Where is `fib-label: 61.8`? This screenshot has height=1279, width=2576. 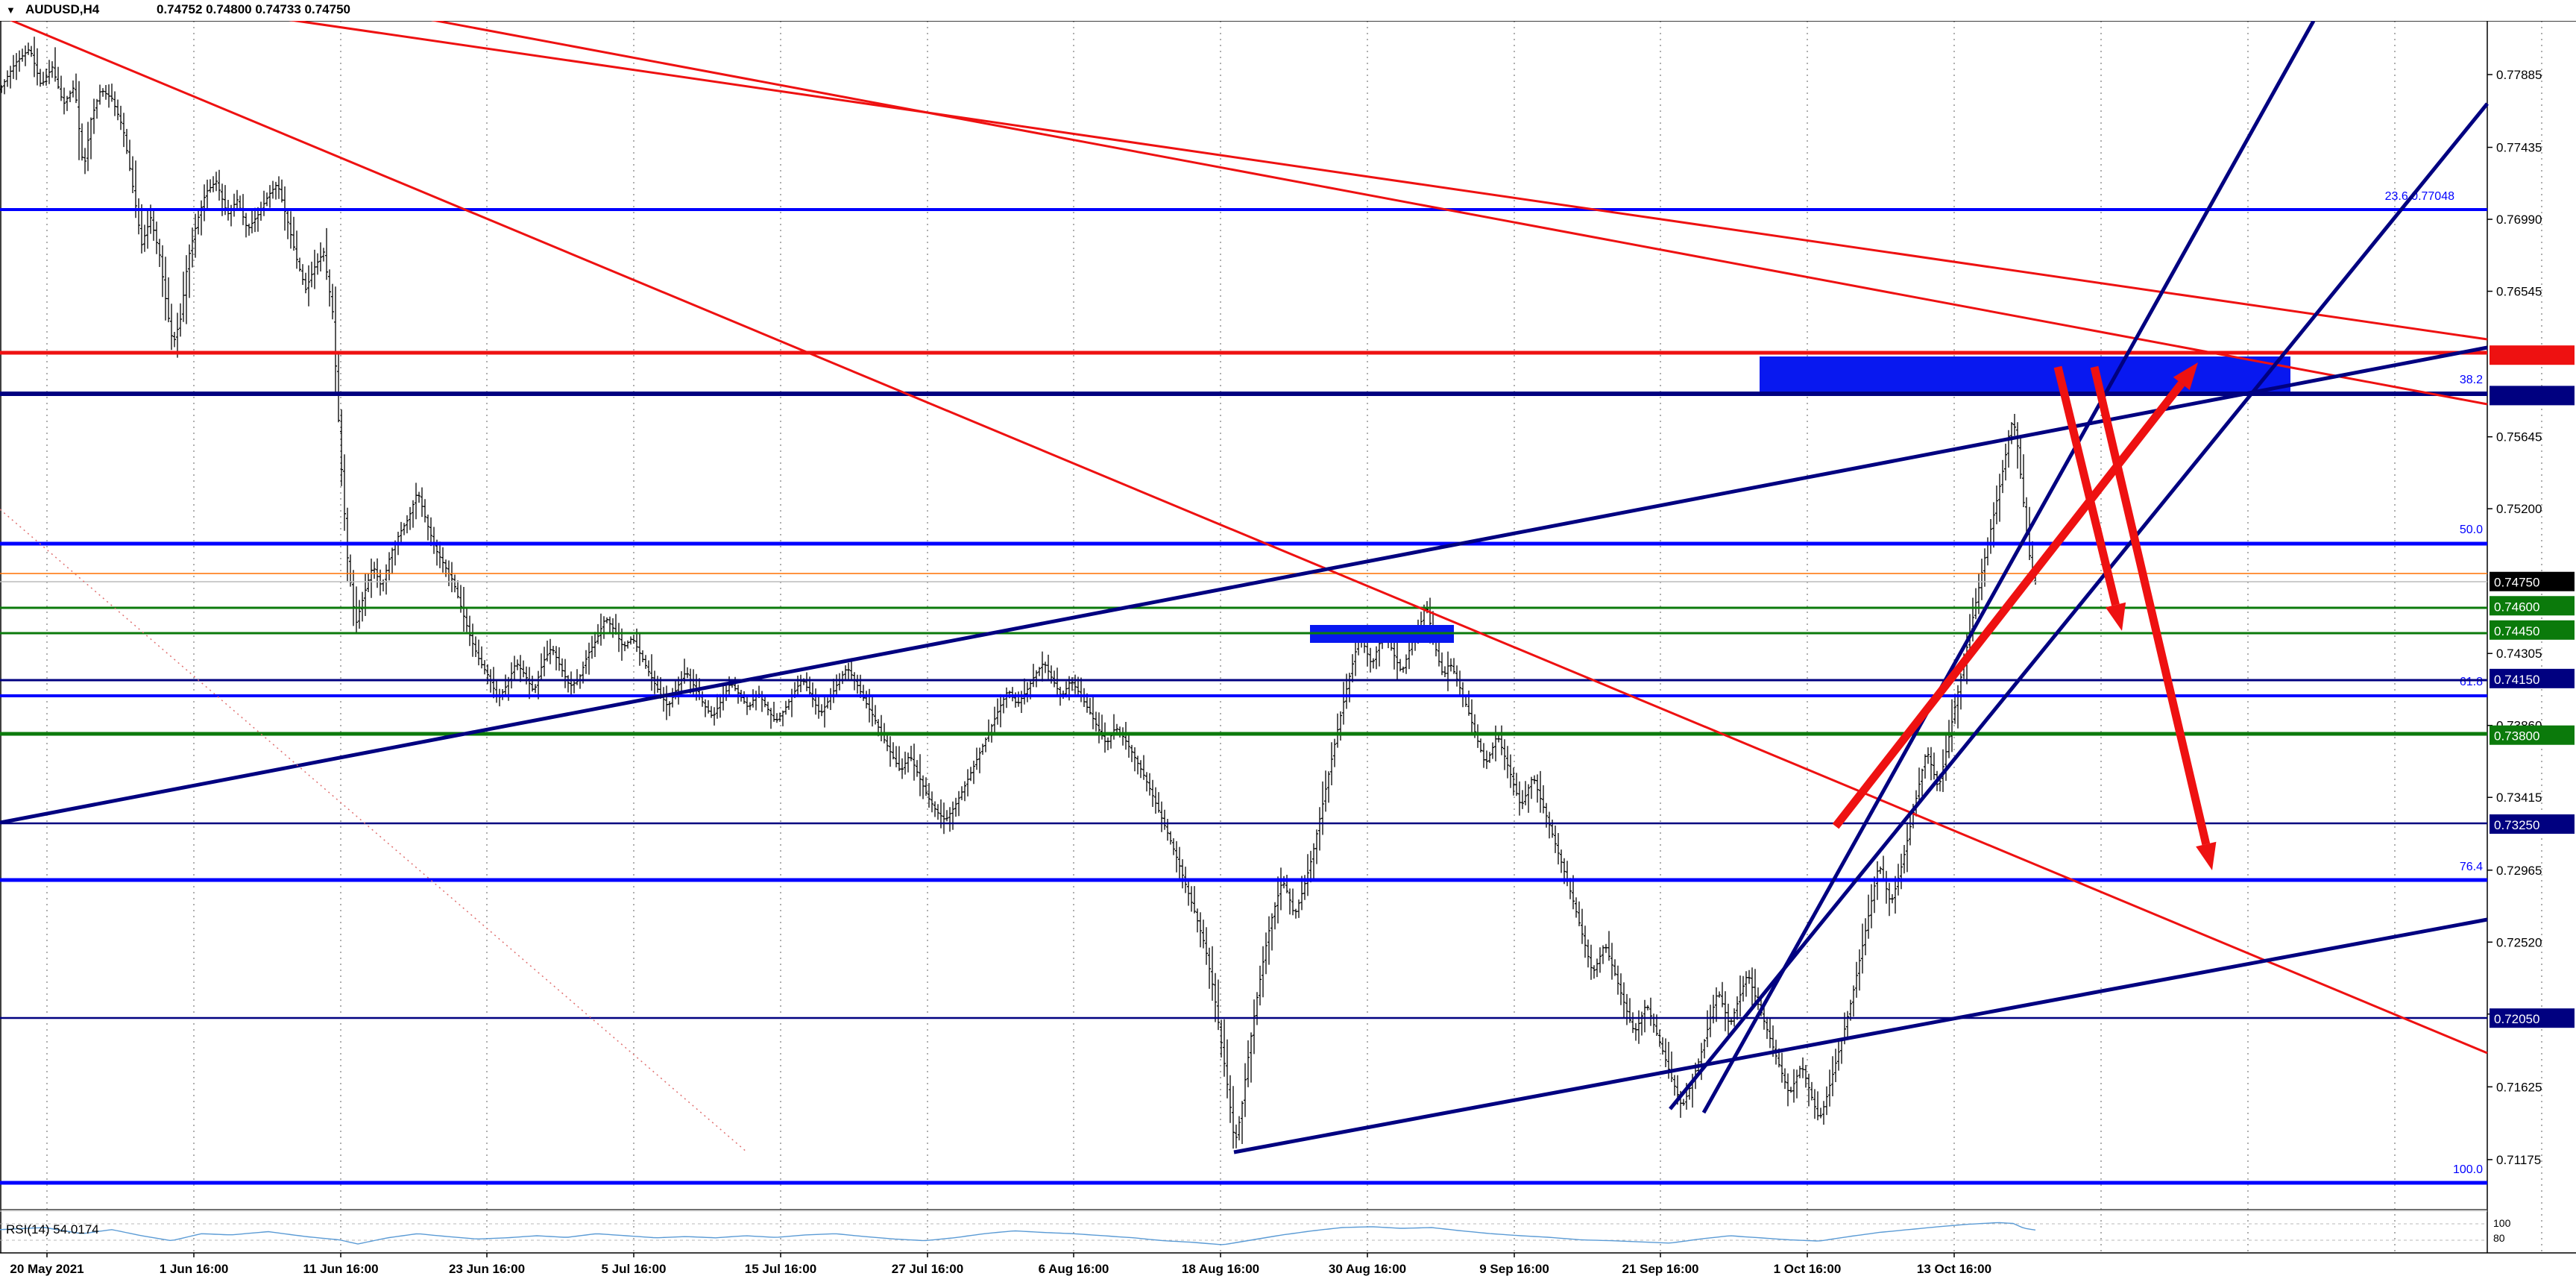 fib-label: 61.8 is located at coordinates (2471, 682).